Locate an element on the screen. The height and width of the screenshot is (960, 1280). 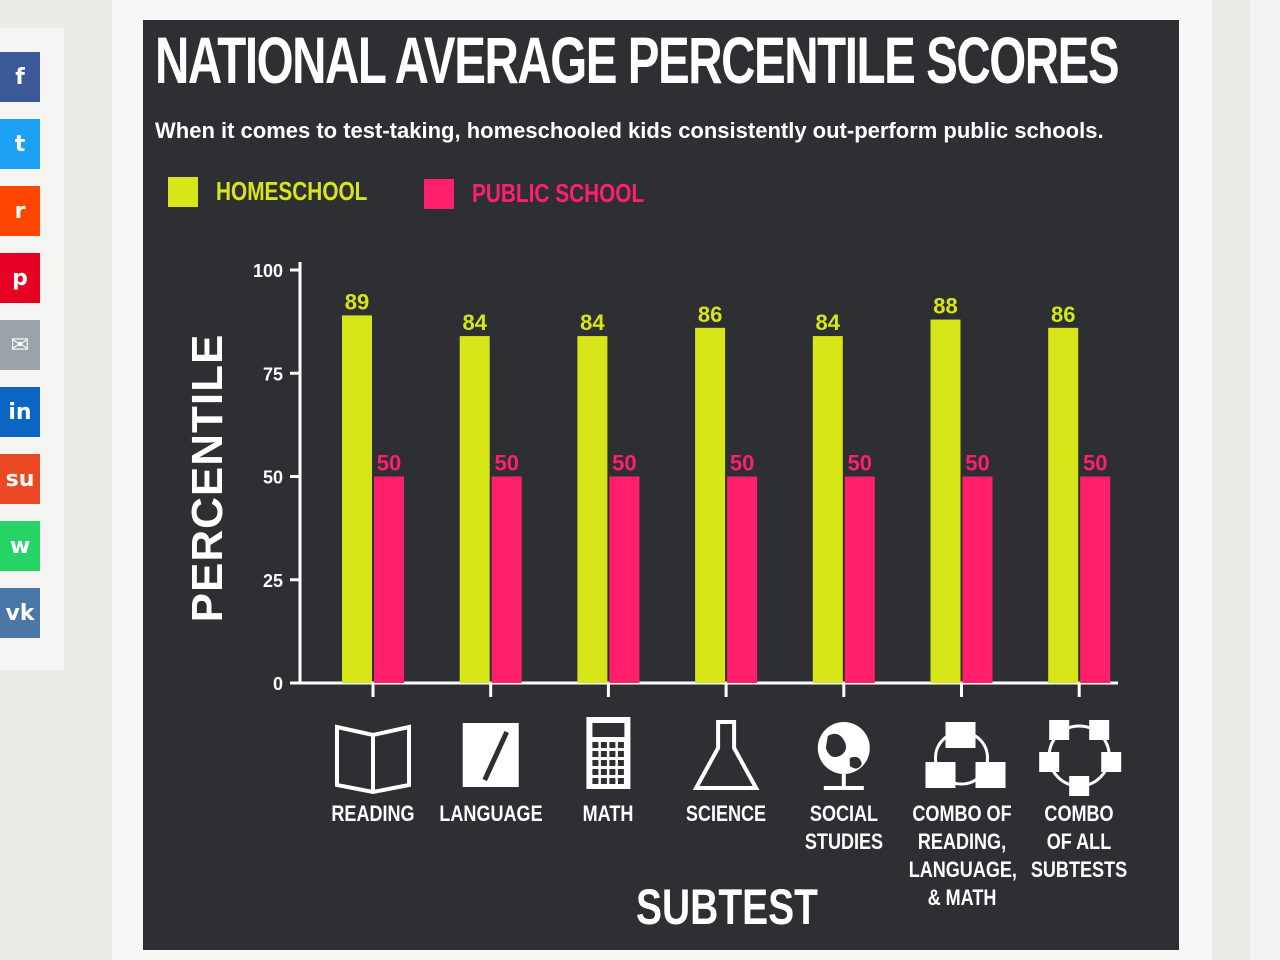
pinterest-icon: p is located at coordinates (20, 278).